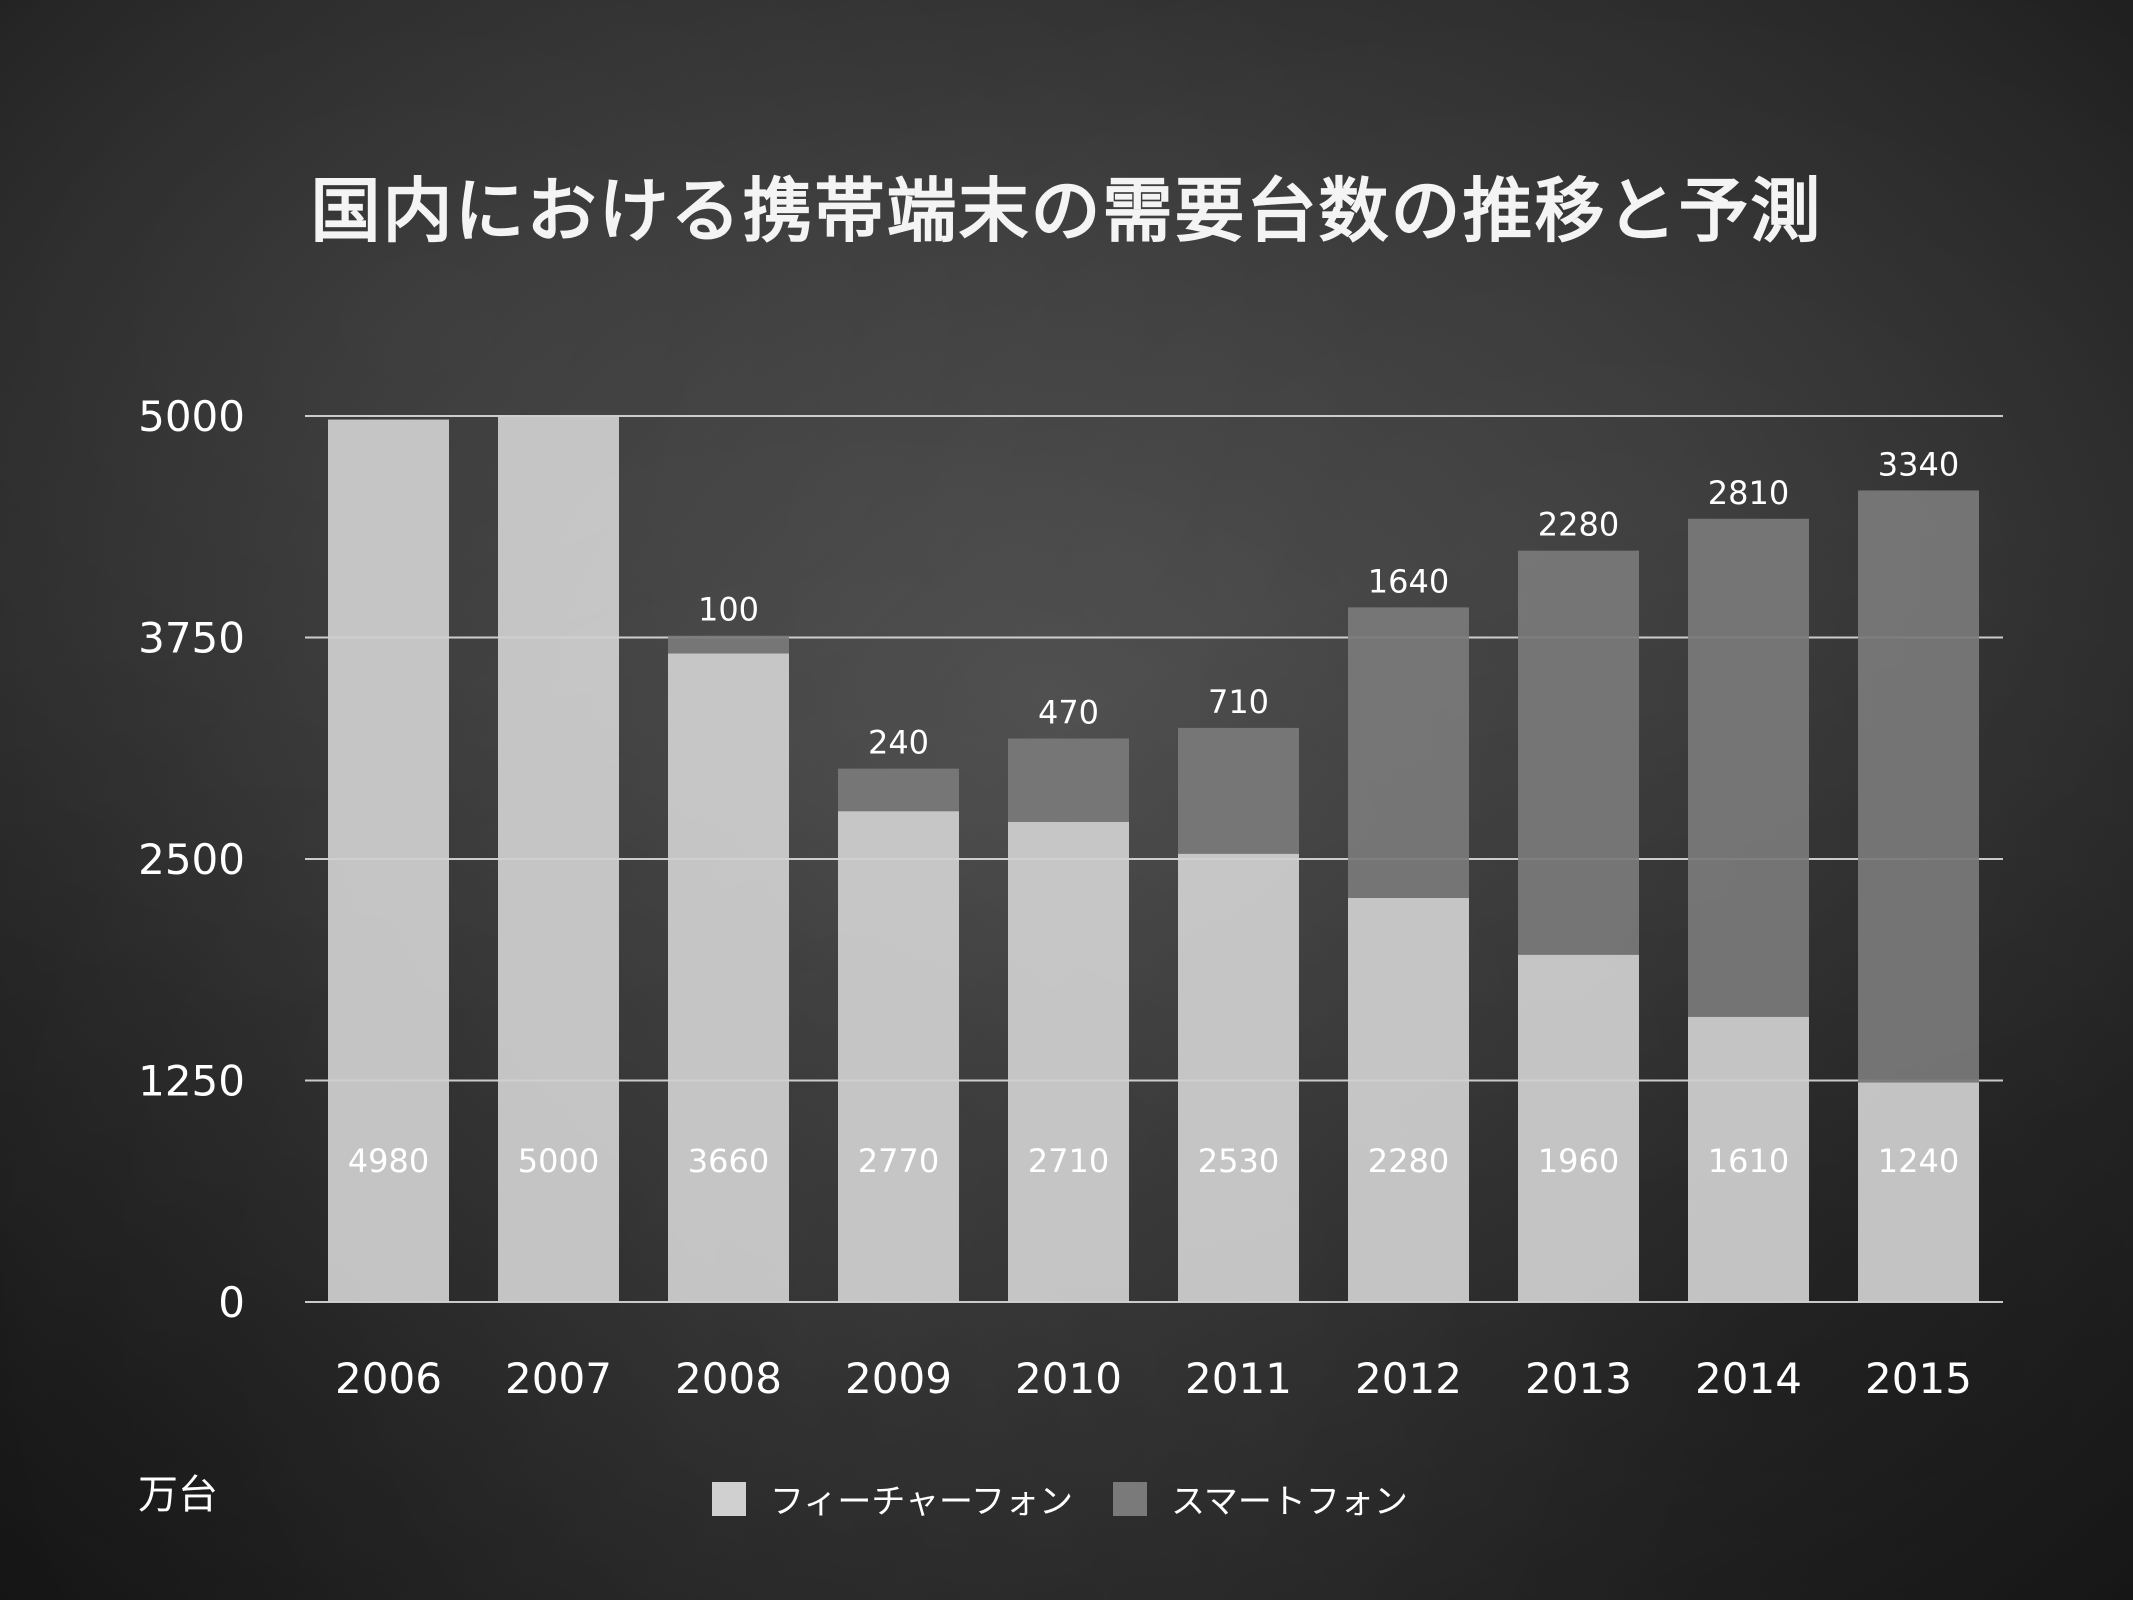 This screenshot has height=1600, width=2133. What do you see at coordinates (1289, 1502) in the screenshot?
I see `legend-label-smartphone: スマートフォン` at bounding box center [1289, 1502].